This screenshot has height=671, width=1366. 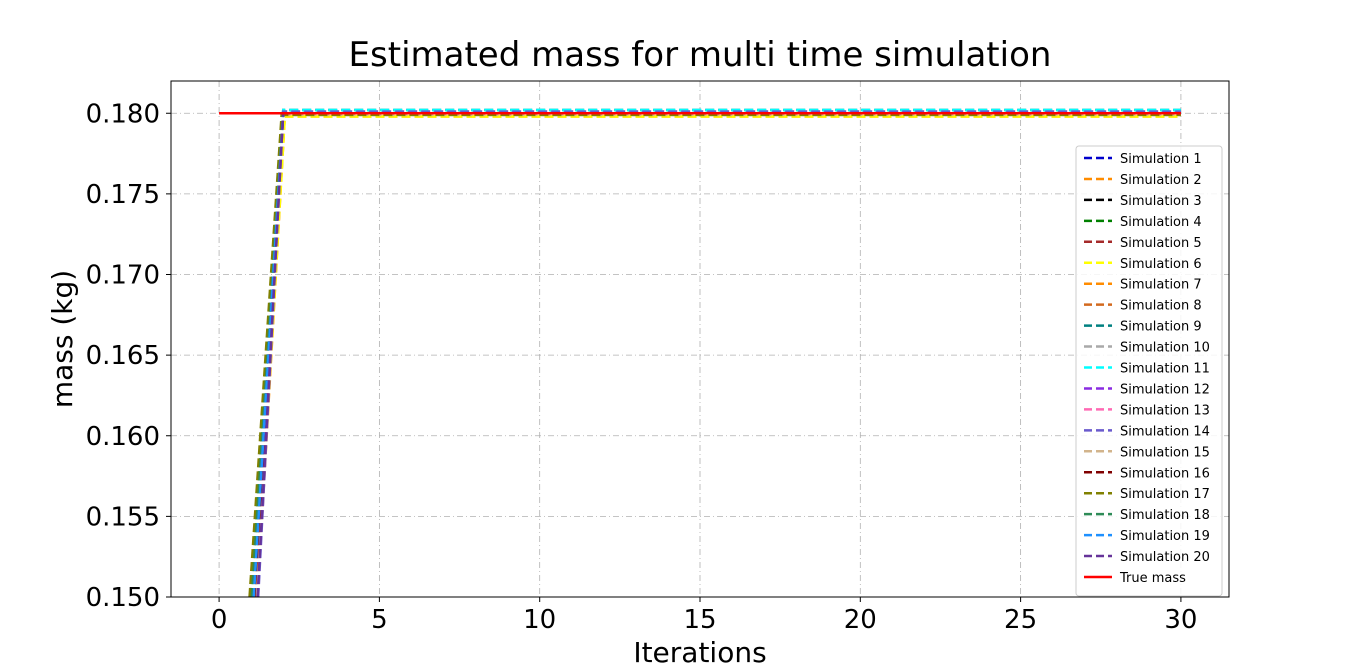 What do you see at coordinates (1165, 494) in the screenshot?
I see `legend-label-17: Simulation 17` at bounding box center [1165, 494].